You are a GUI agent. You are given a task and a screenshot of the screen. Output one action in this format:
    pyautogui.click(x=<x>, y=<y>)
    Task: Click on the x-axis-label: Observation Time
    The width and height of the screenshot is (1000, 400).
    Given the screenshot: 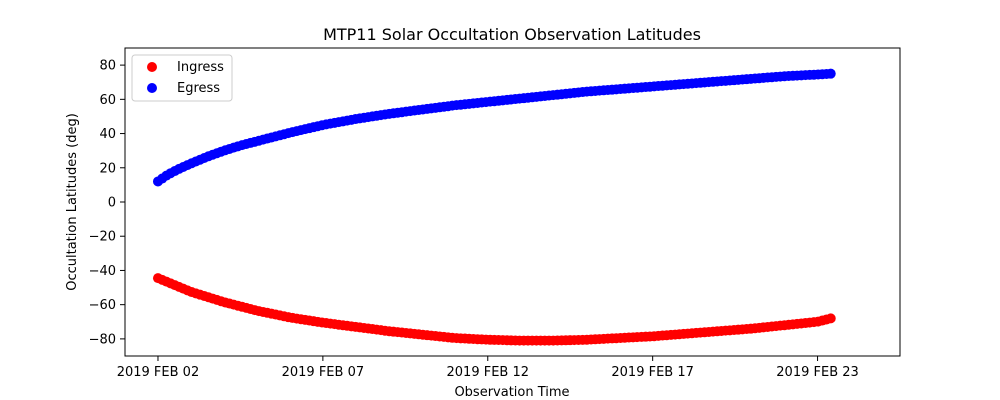 What is the action you would take?
    pyautogui.click(x=511, y=392)
    